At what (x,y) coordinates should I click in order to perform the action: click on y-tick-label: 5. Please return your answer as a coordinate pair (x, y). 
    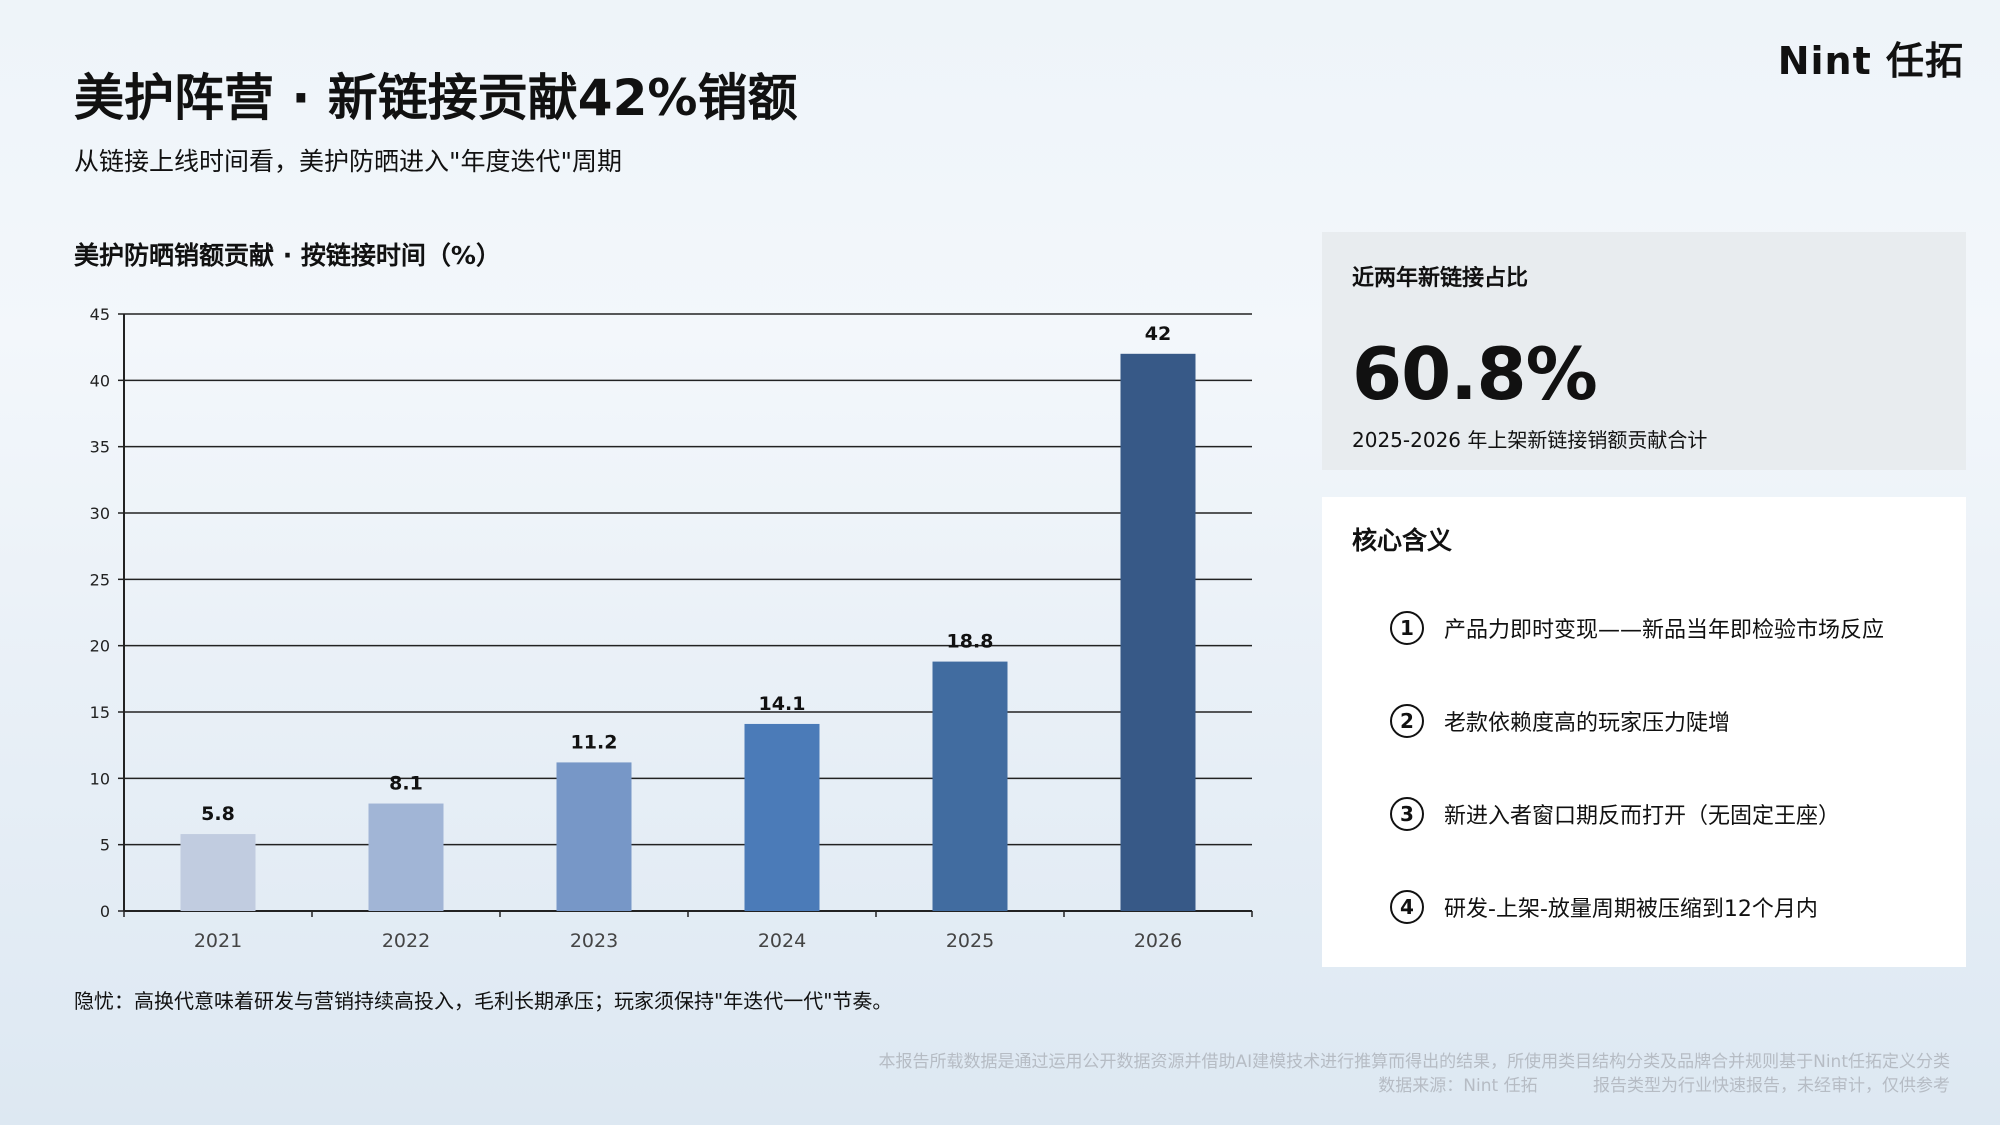
    Looking at the image, I should click on (105, 845).